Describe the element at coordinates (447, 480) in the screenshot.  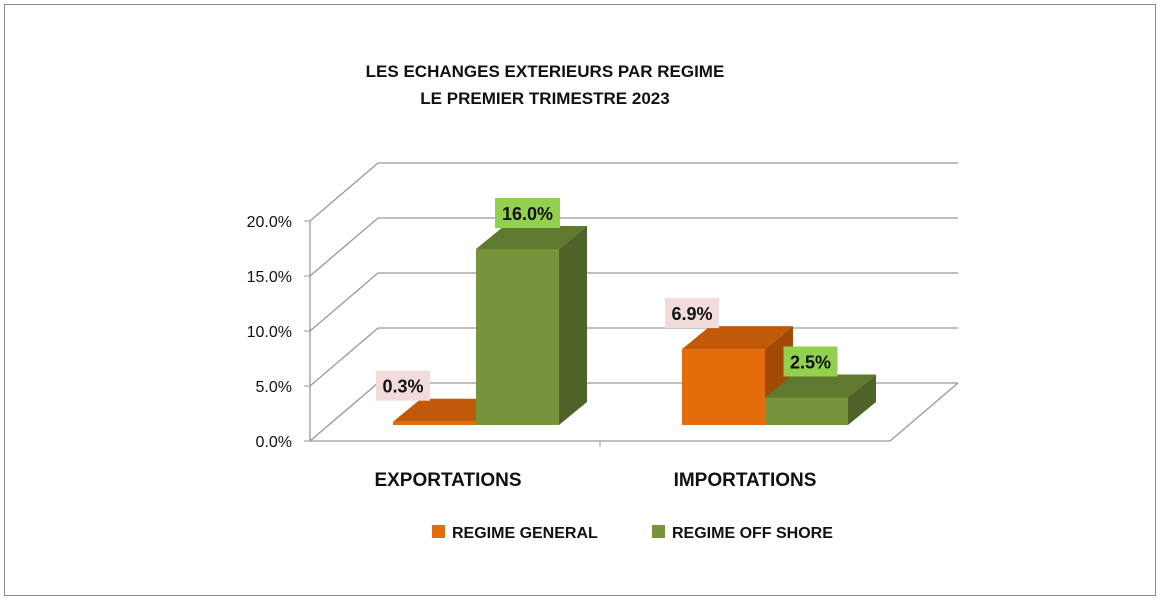
I see `x-category-label: EXPORTATIONS` at that location.